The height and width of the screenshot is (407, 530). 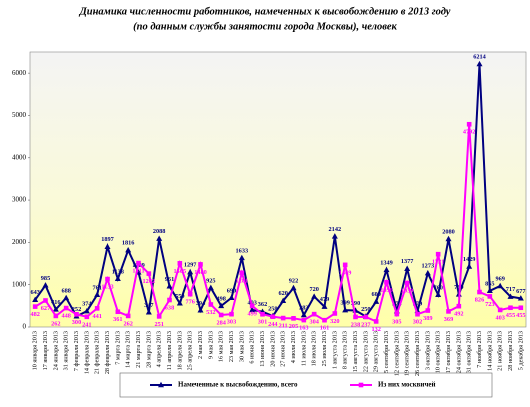 What do you see at coordinates (238, 385) in the screenshot?
I see `legend-label: Намеченные к высвобождению, всего` at bounding box center [238, 385].